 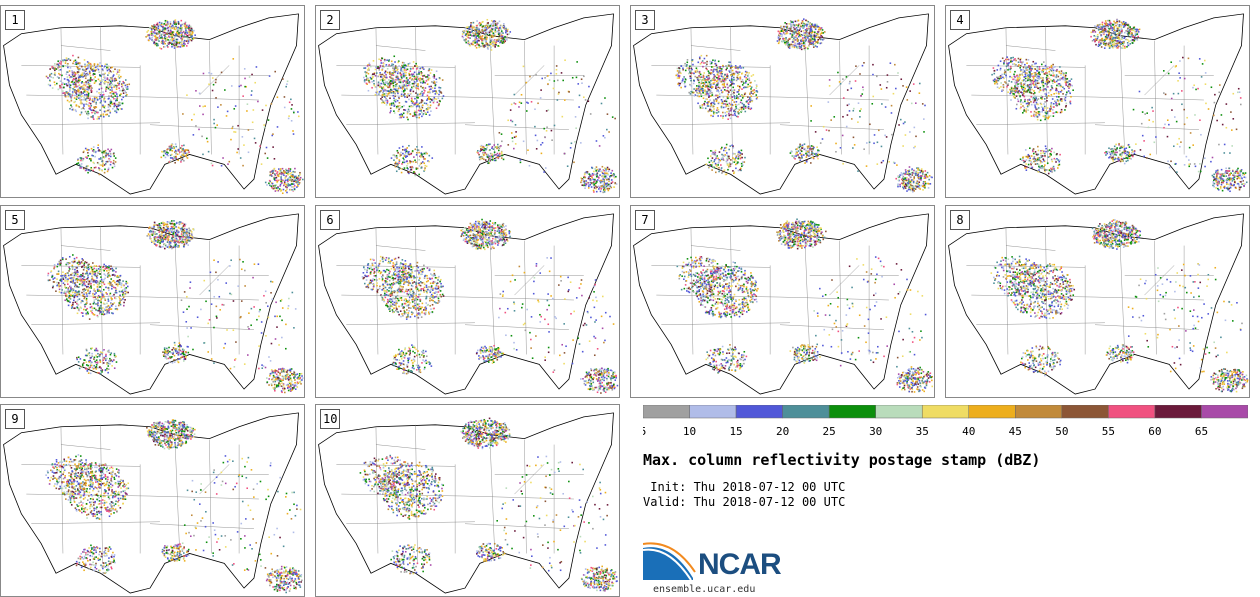 I want to click on colorbar-tick-label: 25, so click(x=829, y=431).